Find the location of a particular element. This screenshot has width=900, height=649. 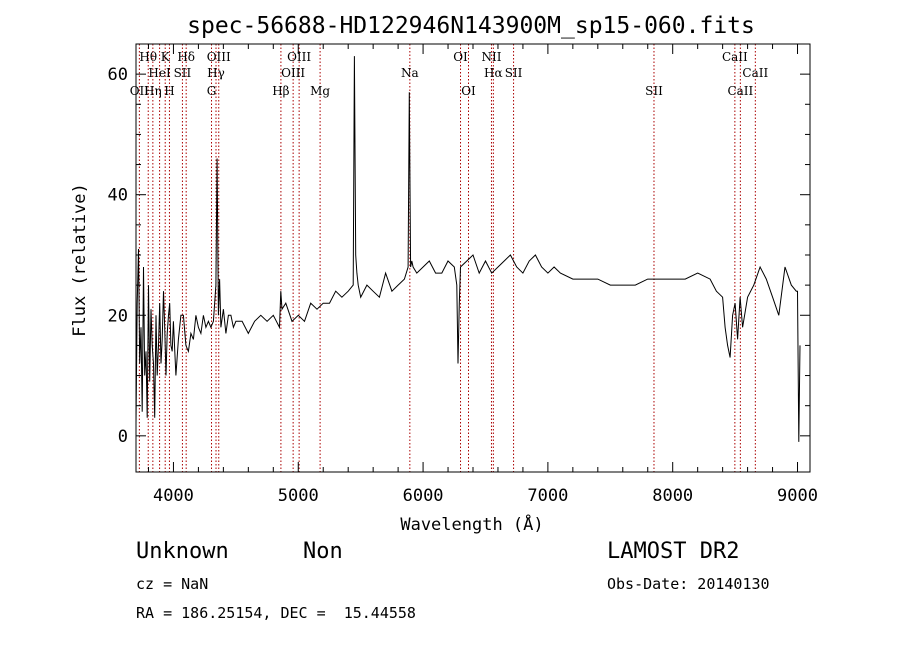

x-tick-label: 5000 is located at coordinates (298, 496).